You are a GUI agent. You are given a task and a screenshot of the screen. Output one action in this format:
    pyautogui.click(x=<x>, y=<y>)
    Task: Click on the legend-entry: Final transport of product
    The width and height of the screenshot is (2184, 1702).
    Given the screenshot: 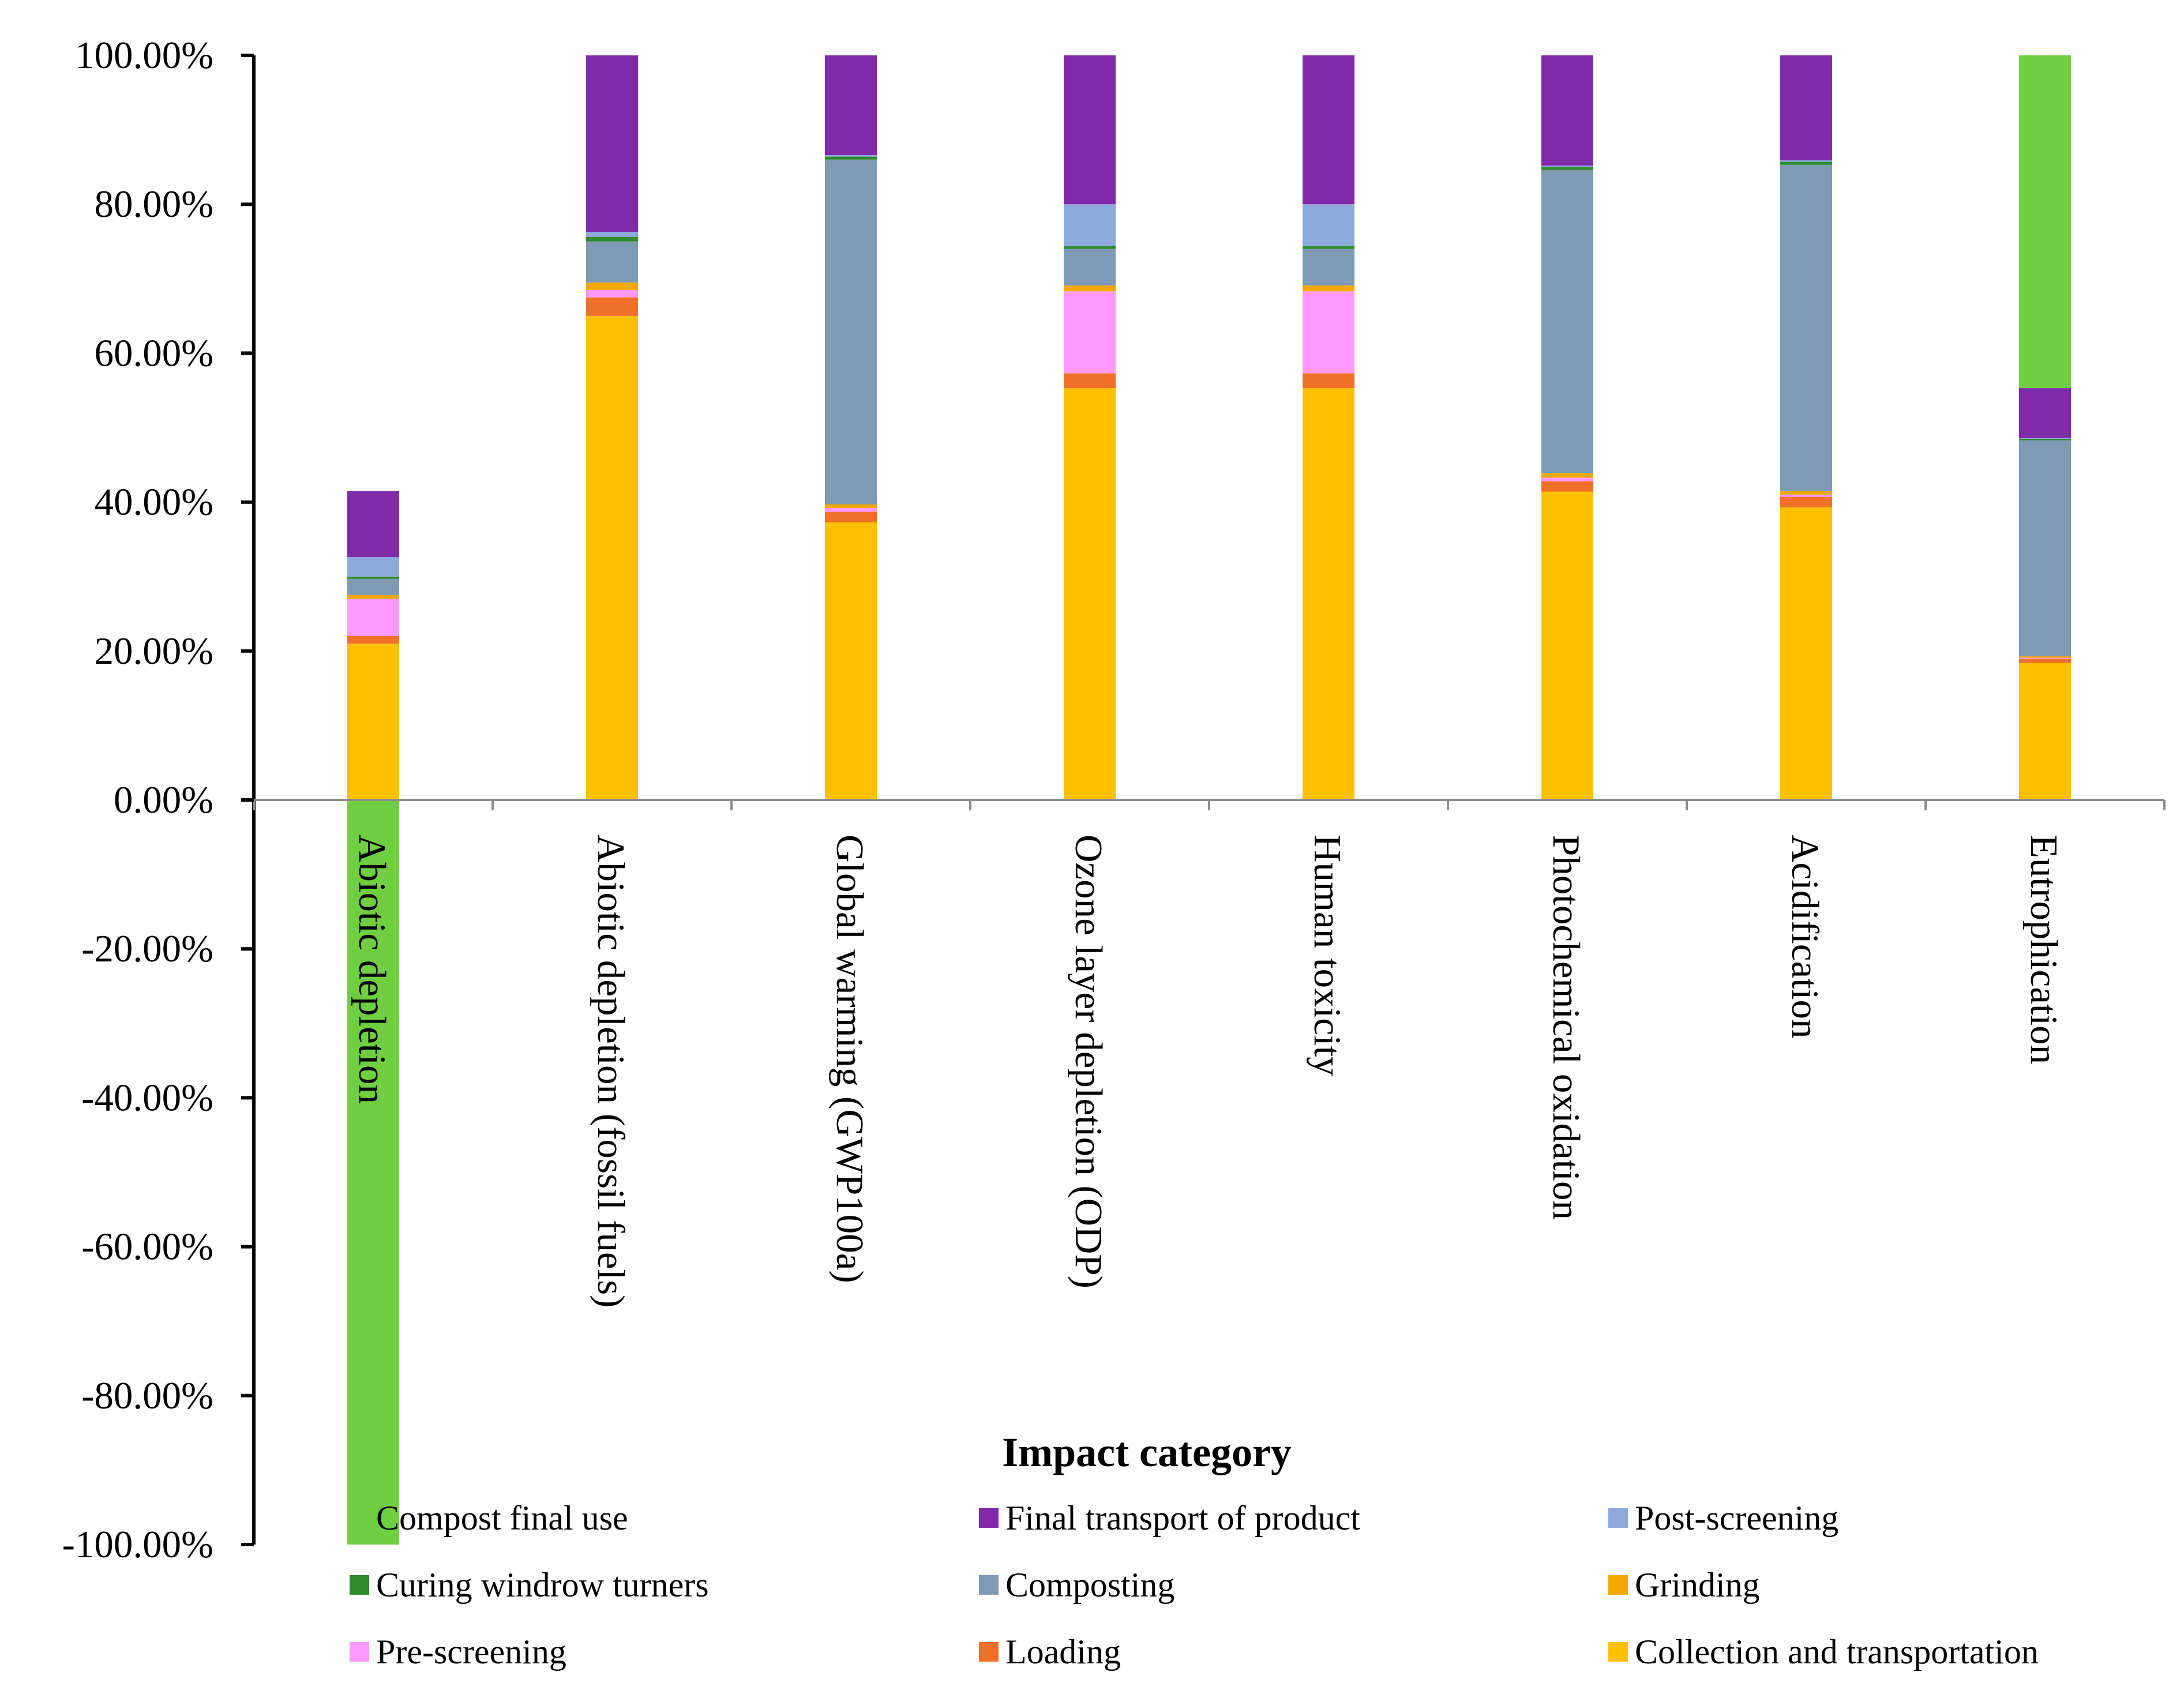 What is the action you would take?
    pyautogui.click(x=1170, y=1518)
    